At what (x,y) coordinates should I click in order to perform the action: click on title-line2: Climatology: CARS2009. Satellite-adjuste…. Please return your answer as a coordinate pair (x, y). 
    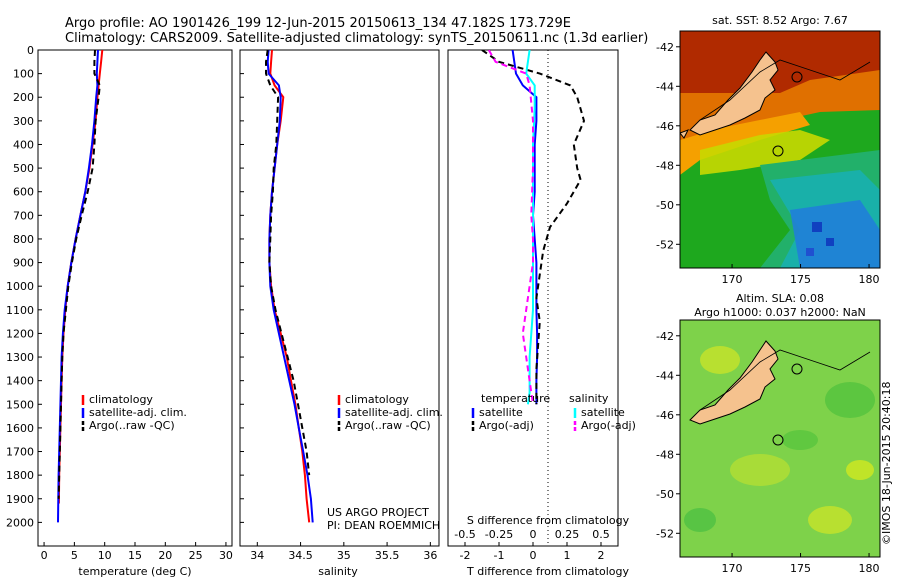
    Looking at the image, I should click on (356, 38).